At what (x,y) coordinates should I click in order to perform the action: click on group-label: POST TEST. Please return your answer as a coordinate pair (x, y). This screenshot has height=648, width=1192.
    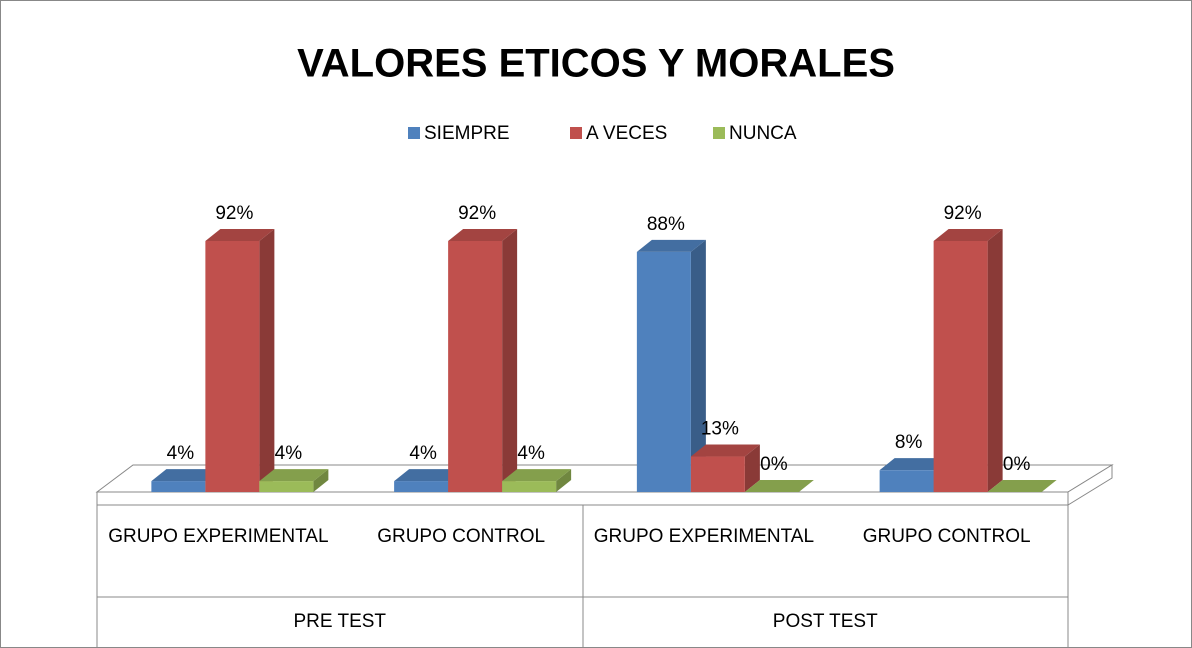
    Looking at the image, I should click on (825, 621).